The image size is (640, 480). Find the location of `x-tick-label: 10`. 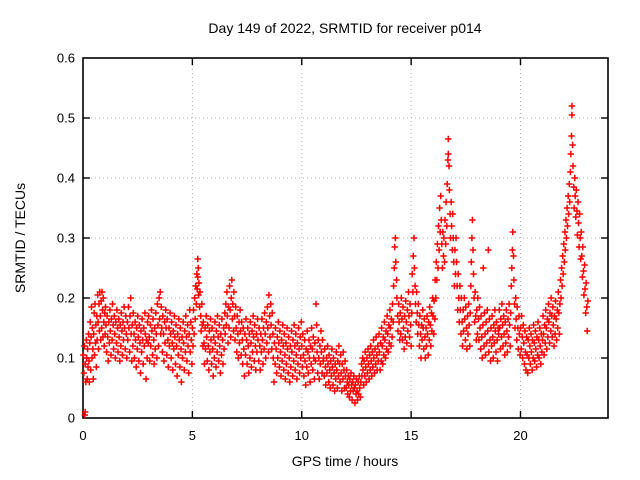

x-tick-label: 10 is located at coordinates (302, 435).